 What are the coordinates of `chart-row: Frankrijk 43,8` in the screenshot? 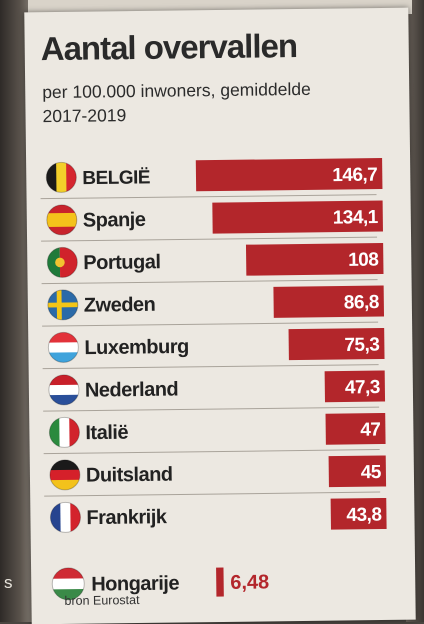 It's located at (215, 512).